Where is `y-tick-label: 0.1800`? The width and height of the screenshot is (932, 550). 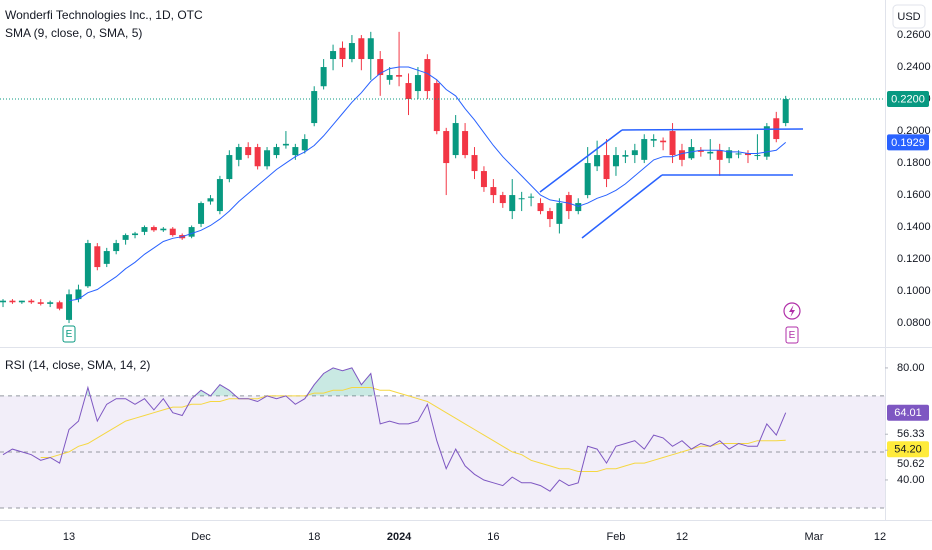 y-tick-label: 0.1800 is located at coordinates (914, 163).